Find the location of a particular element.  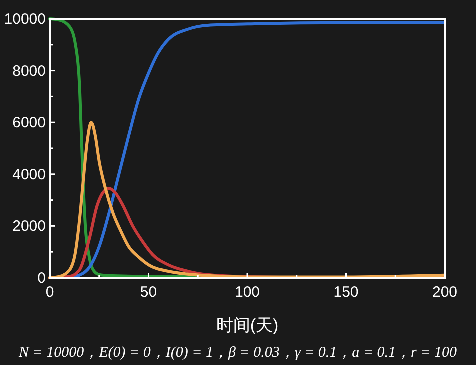

x-tick-label: 100 is located at coordinates (247, 292).